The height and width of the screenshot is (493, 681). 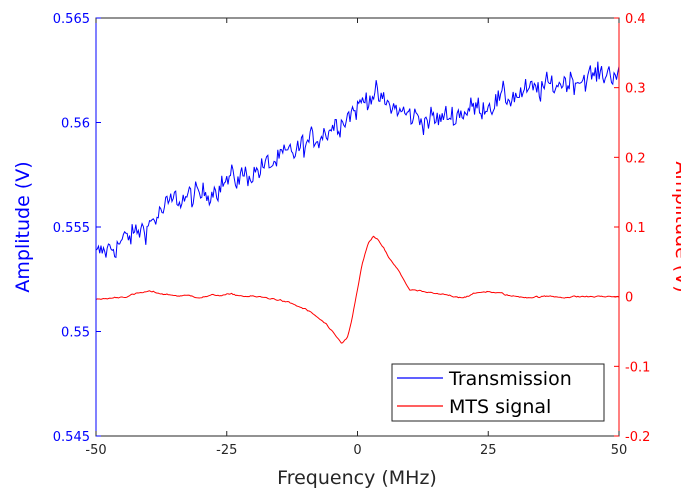 I want to click on x-tick-label: 25, so click(x=488, y=450).